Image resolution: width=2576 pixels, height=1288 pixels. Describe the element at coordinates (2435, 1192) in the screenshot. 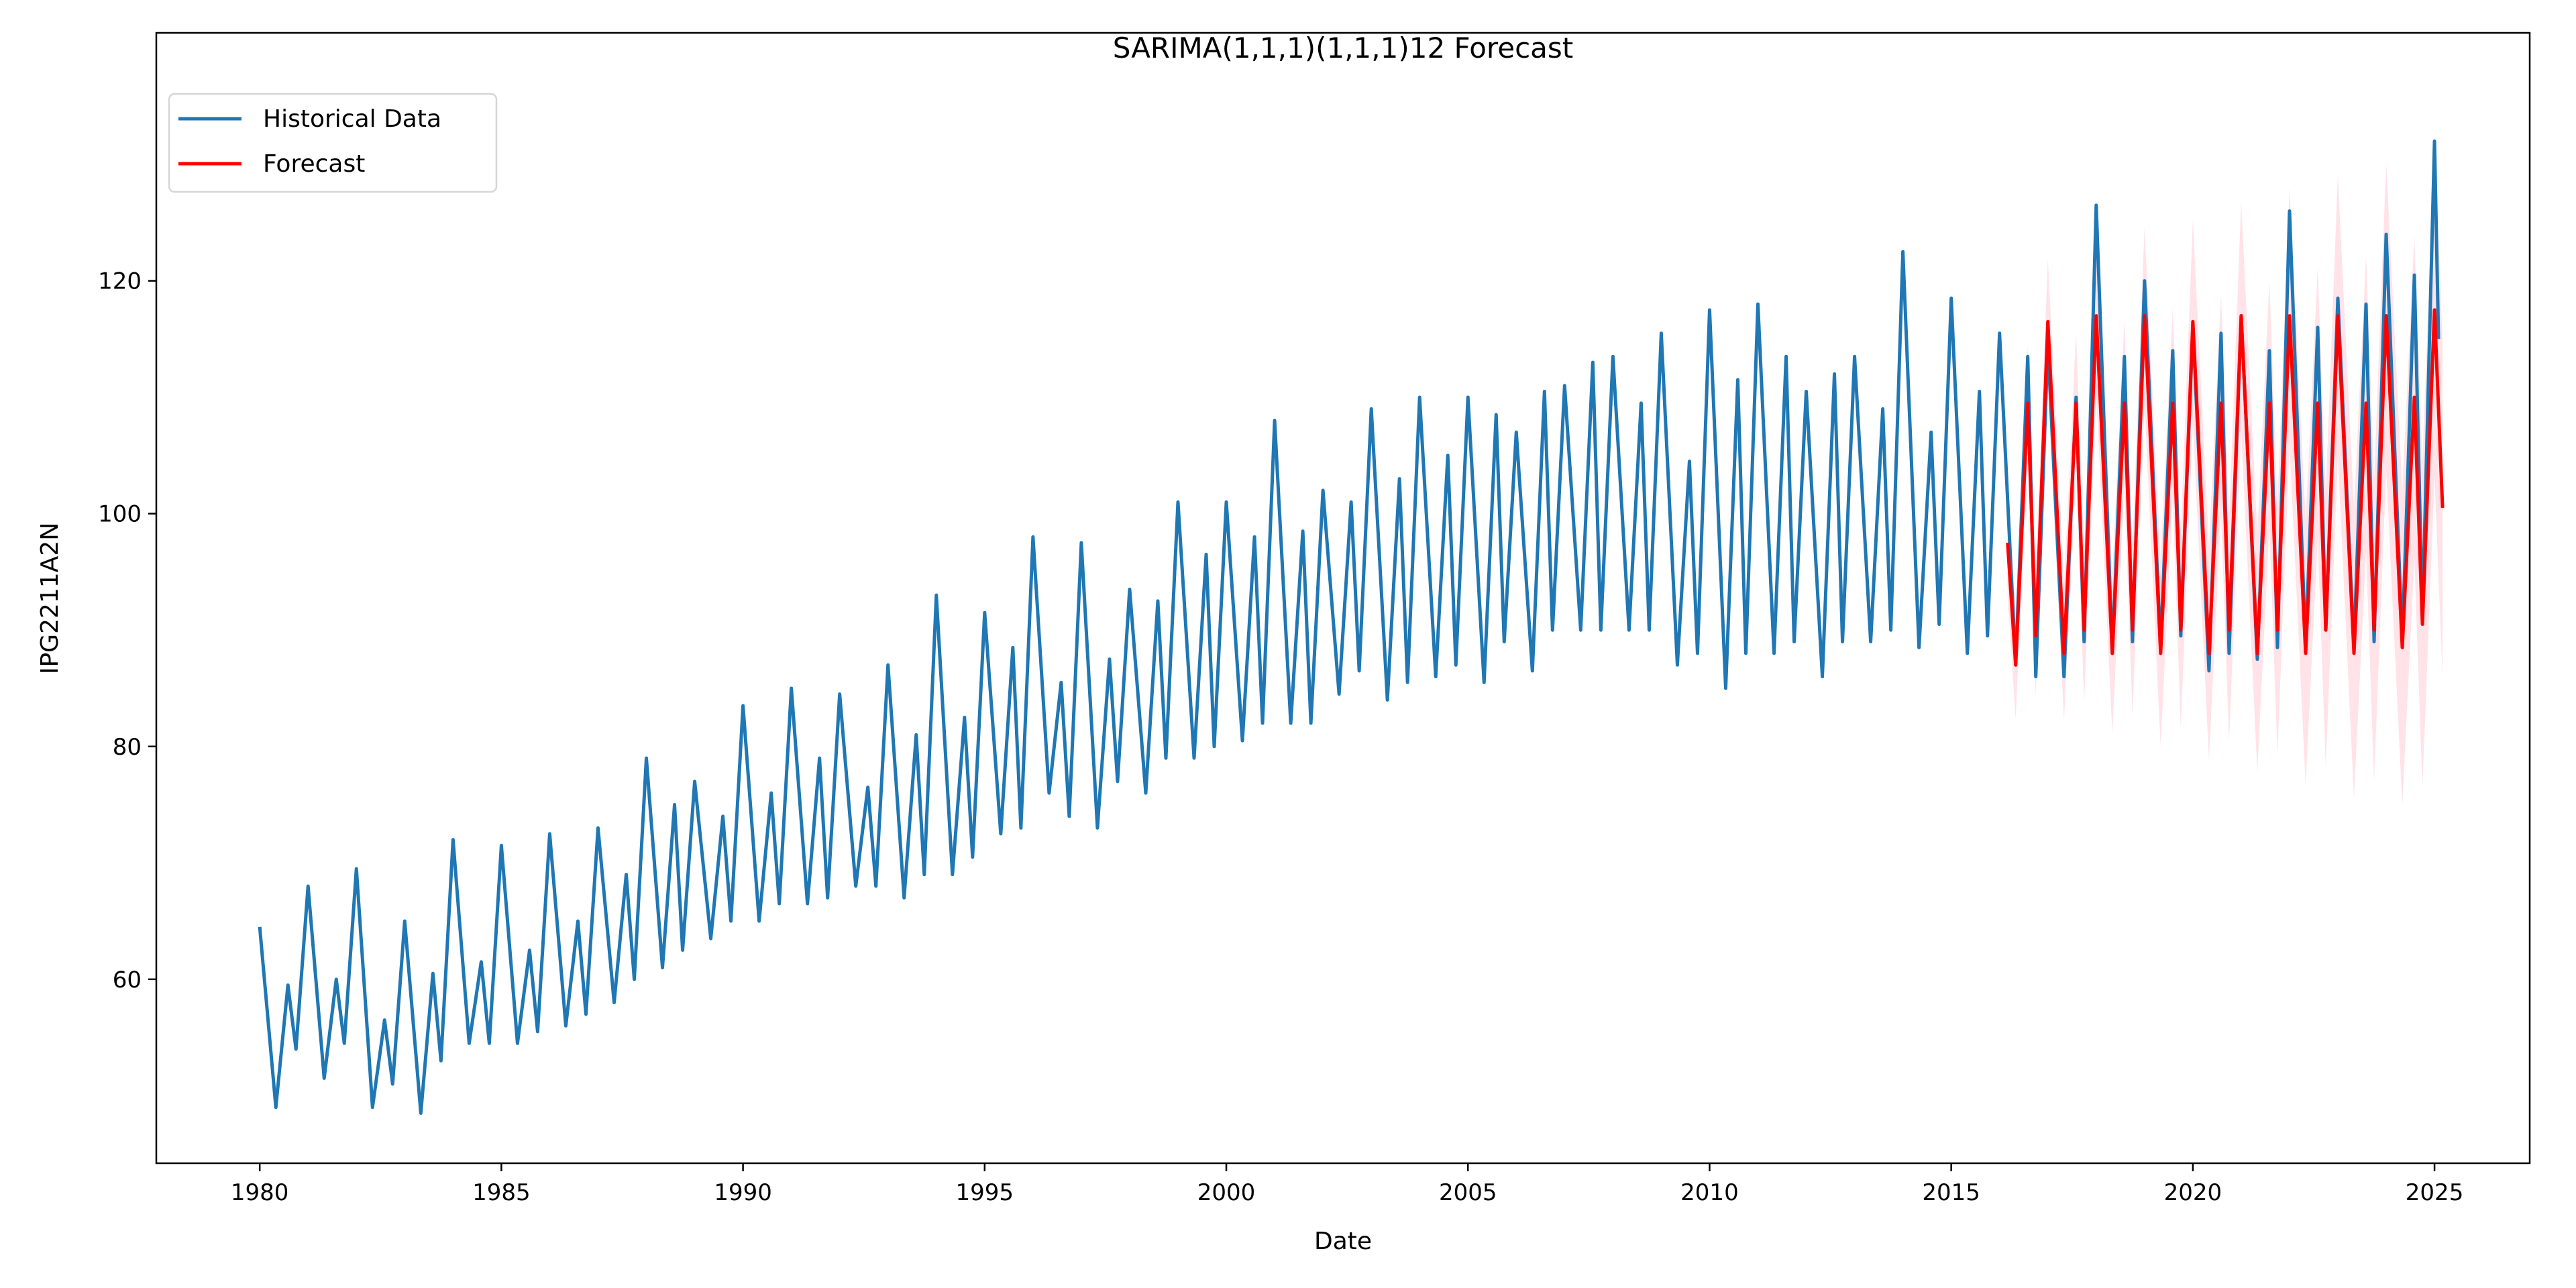

I see `x-tick-label: 2025` at that location.